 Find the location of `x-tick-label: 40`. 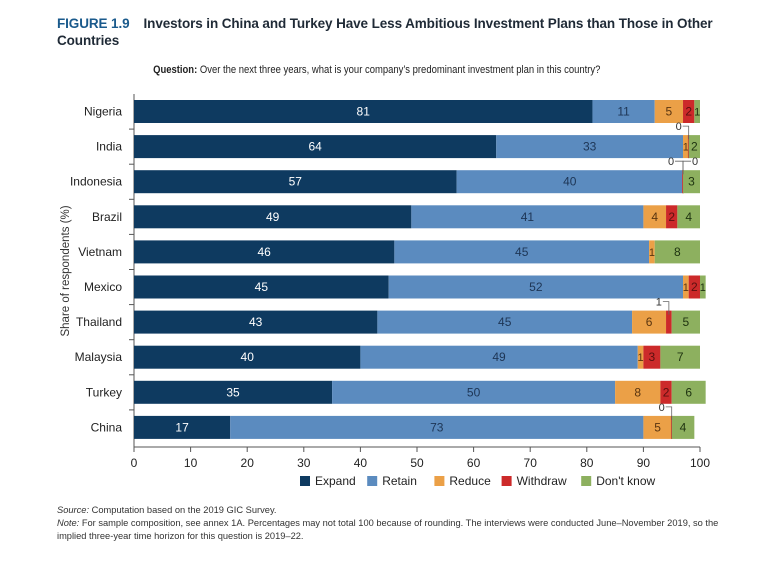

x-tick-label: 40 is located at coordinates (361, 463).